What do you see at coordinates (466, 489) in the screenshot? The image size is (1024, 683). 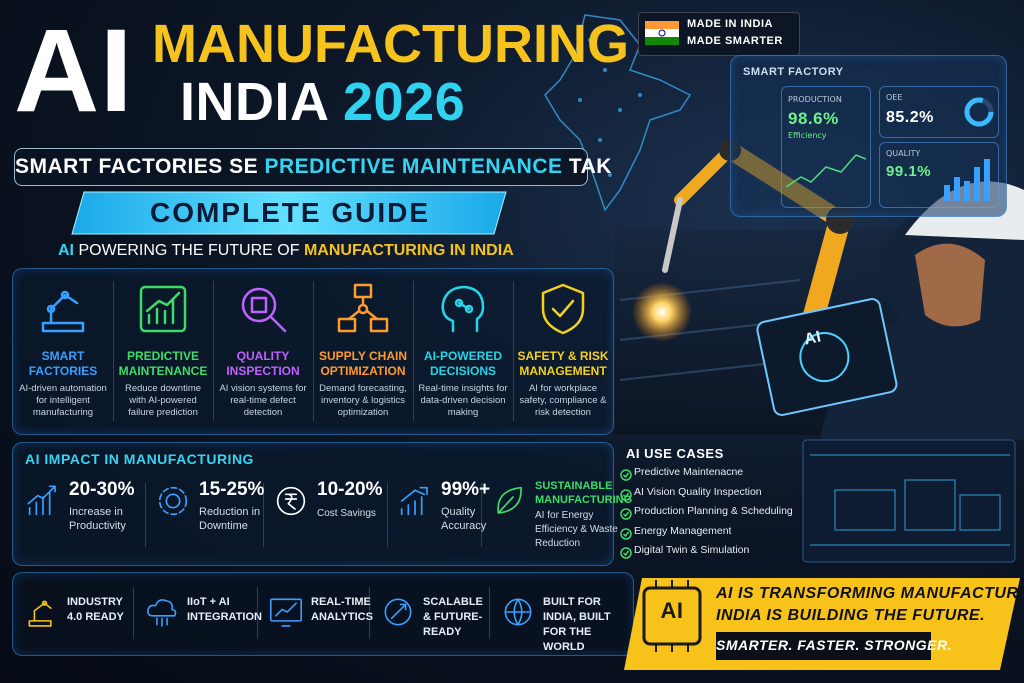 I see `stat-value: 99%+` at bounding box center [466, 489].